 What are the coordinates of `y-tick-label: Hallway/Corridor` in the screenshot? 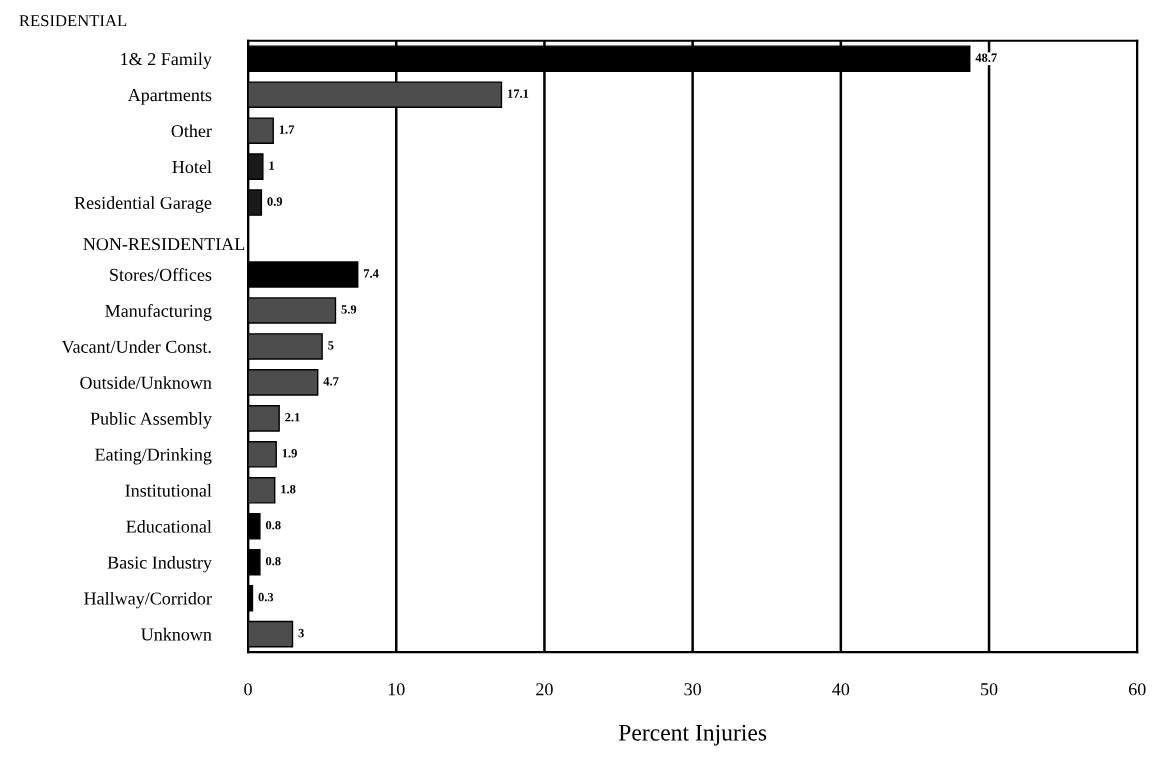 It's located at (148, 600).